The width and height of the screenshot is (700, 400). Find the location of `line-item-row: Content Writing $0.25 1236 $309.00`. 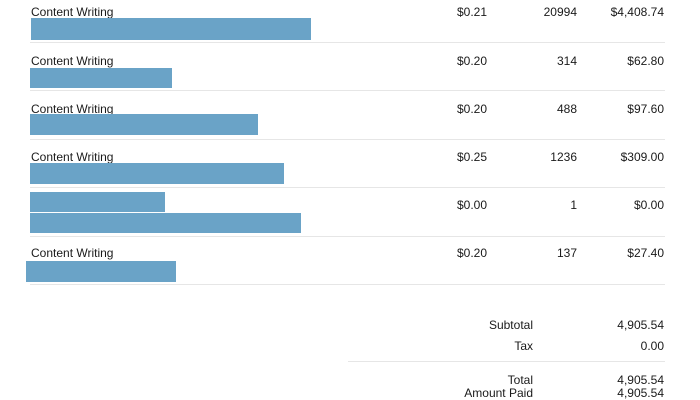

line-item-row: Content Writing $0.25 1236 $309.00 is located at coordinates (350, 168).